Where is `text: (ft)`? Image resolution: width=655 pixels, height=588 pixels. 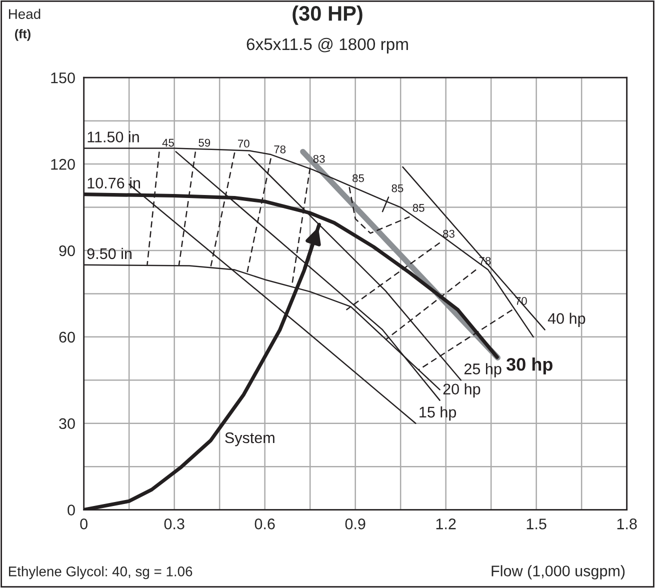
text: (ft) is located at coordinates (22, 35).